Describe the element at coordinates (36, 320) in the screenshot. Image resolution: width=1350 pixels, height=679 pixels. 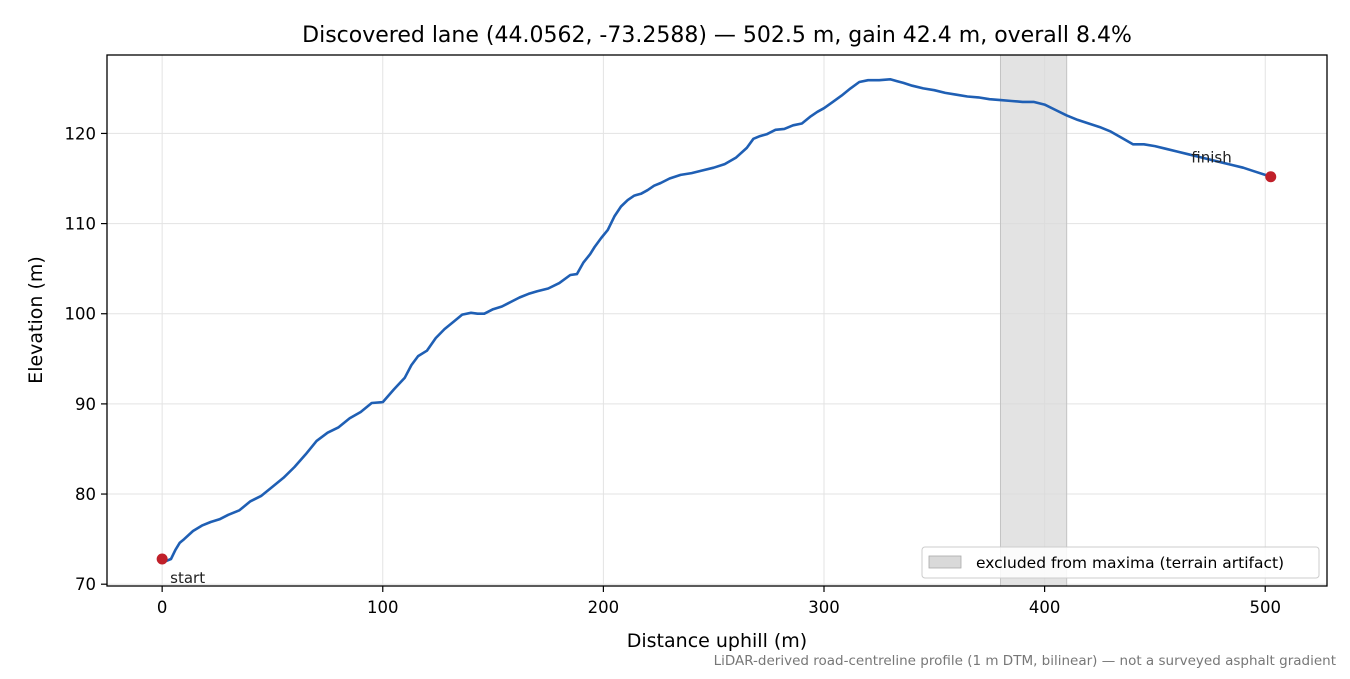
I see `y-axis-label: Elevation (m)` at that location.